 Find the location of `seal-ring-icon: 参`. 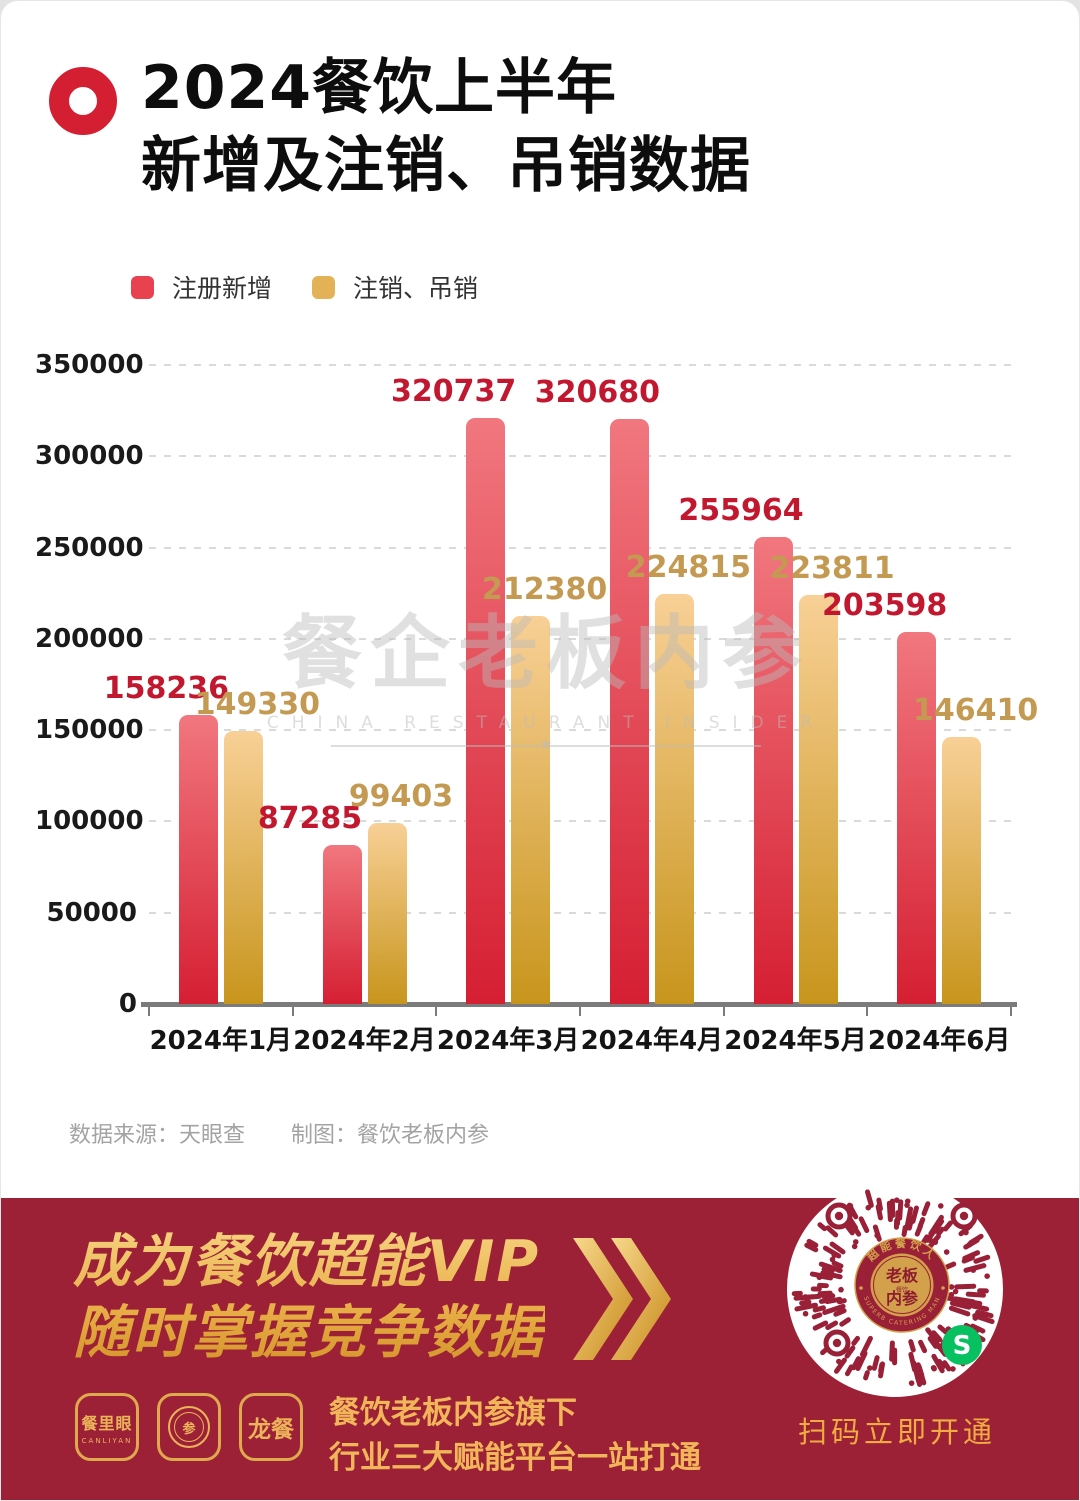

seal-ring-icon: 参 is located at coordinates (189, 1427).